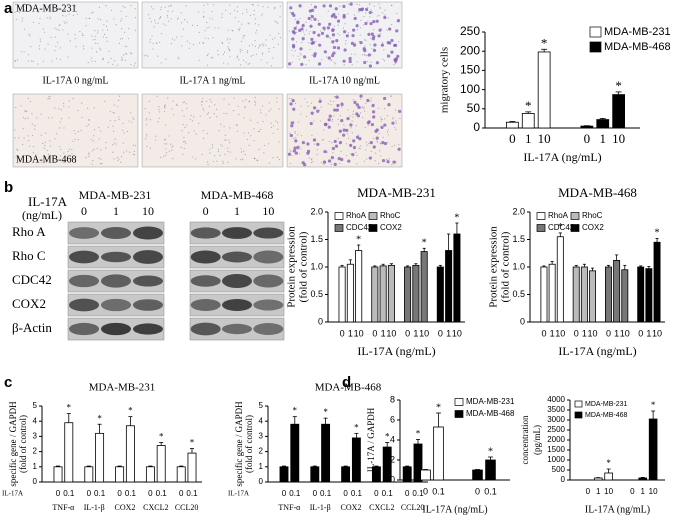  Describe the element at coordinates (268, 211) in the screenshot. I see `blot-dose: 10` at that location.